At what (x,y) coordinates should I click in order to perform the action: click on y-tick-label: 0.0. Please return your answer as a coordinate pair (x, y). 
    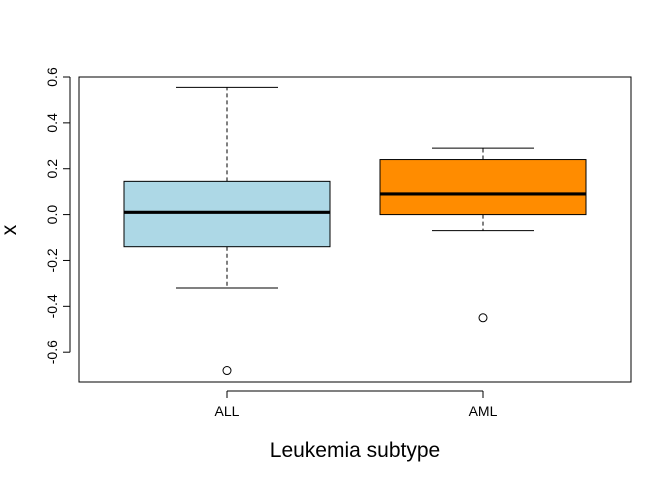
    Looking at the image, I should click on (52, 215).